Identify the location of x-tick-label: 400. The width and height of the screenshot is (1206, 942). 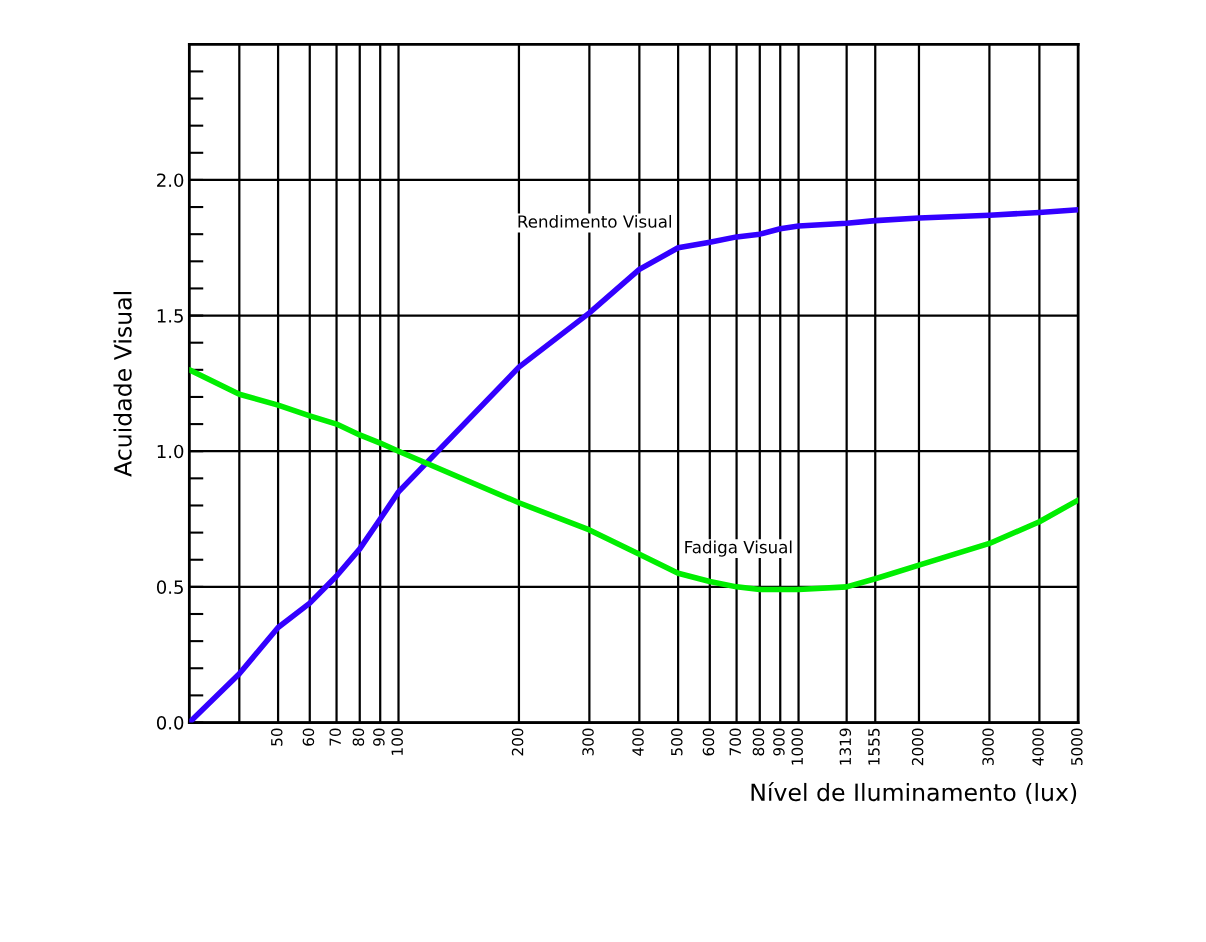
(638, 742).